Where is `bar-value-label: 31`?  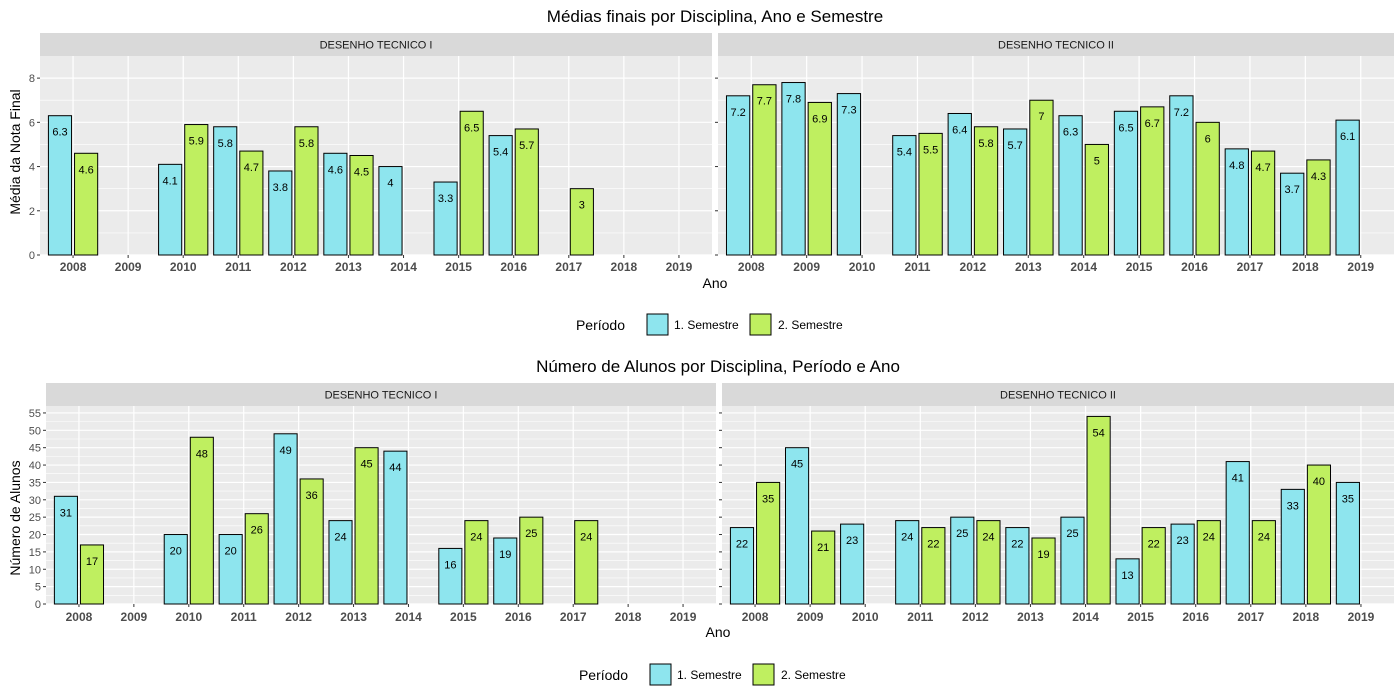 bar-value-label: 31 is located at coordinates (66, 513).